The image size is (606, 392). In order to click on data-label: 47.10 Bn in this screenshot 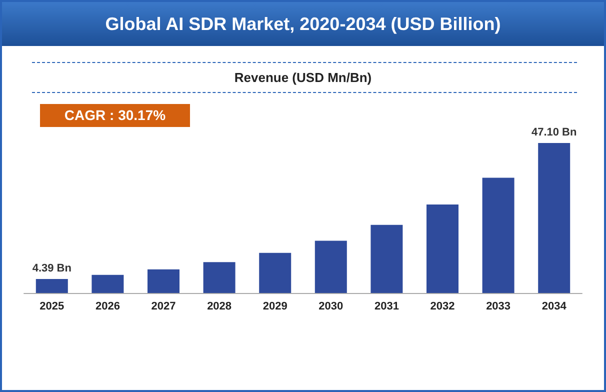, I will do `click(554, 132)`.